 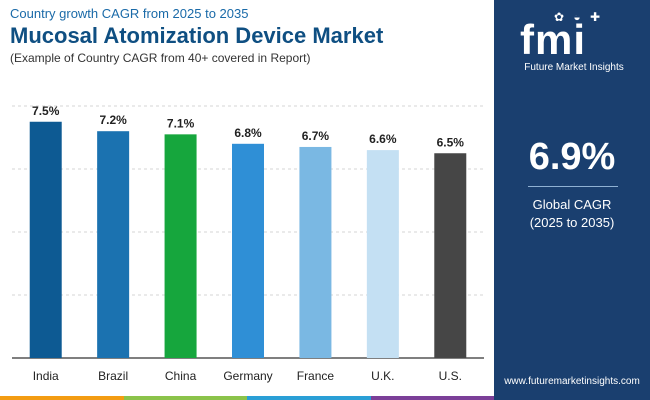 What do you see at coordinates (316, 136) in the screenshot?
I see `data-label: 6.7%` at bounding box center [316, 136].